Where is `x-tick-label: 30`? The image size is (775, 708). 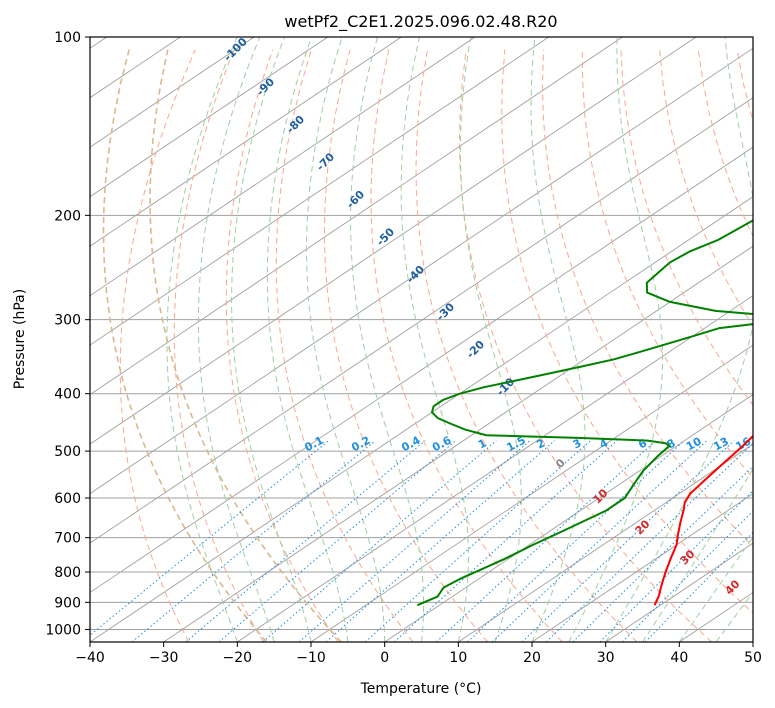 x-tick-label: 30 is located at coordinates (606, 658).